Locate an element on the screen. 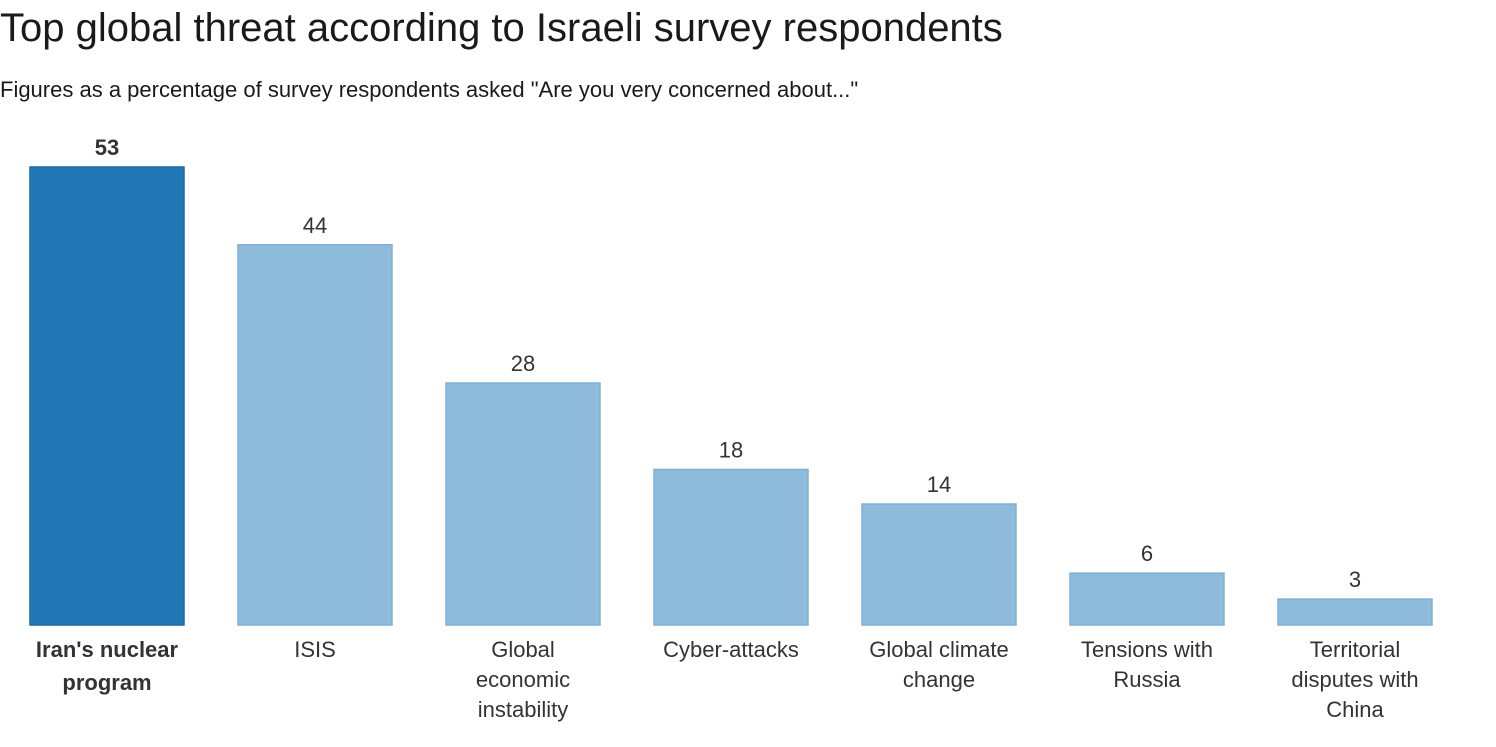 This screenshot has width=1496, height=747. category-label: Iran's nuclear program is located at coordinates (107, 666).